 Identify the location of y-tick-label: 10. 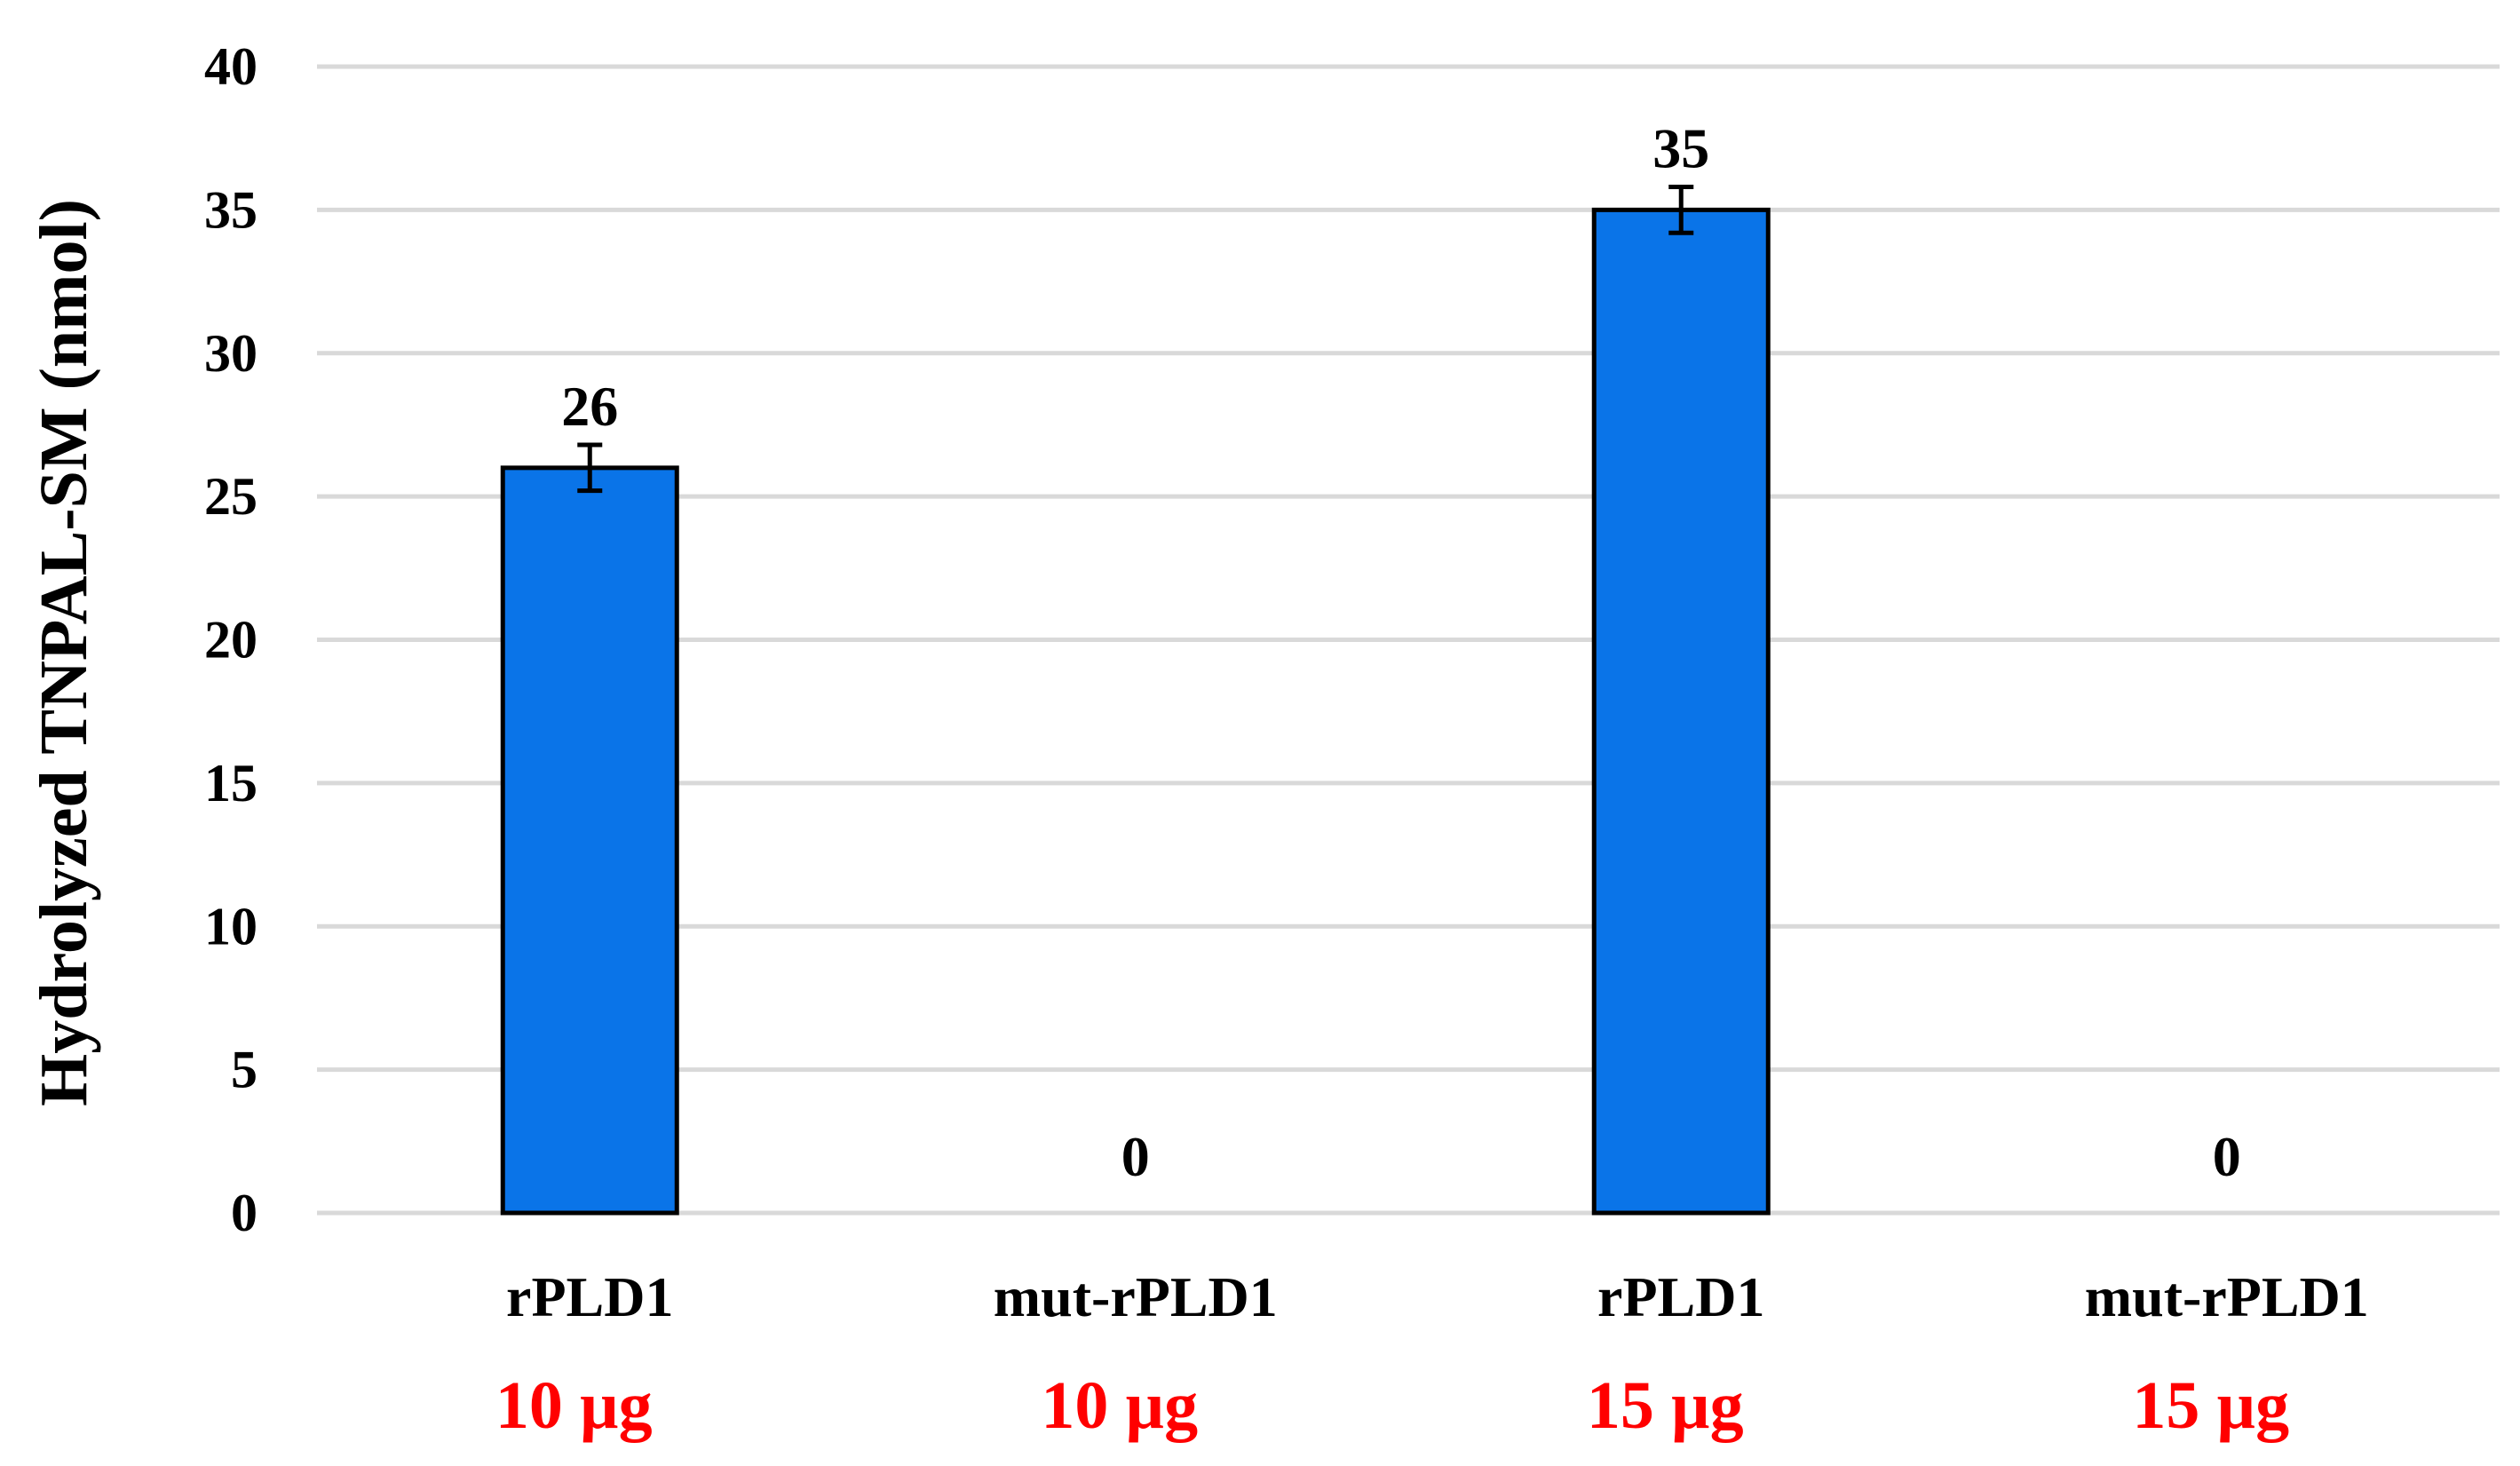
(231, 926).